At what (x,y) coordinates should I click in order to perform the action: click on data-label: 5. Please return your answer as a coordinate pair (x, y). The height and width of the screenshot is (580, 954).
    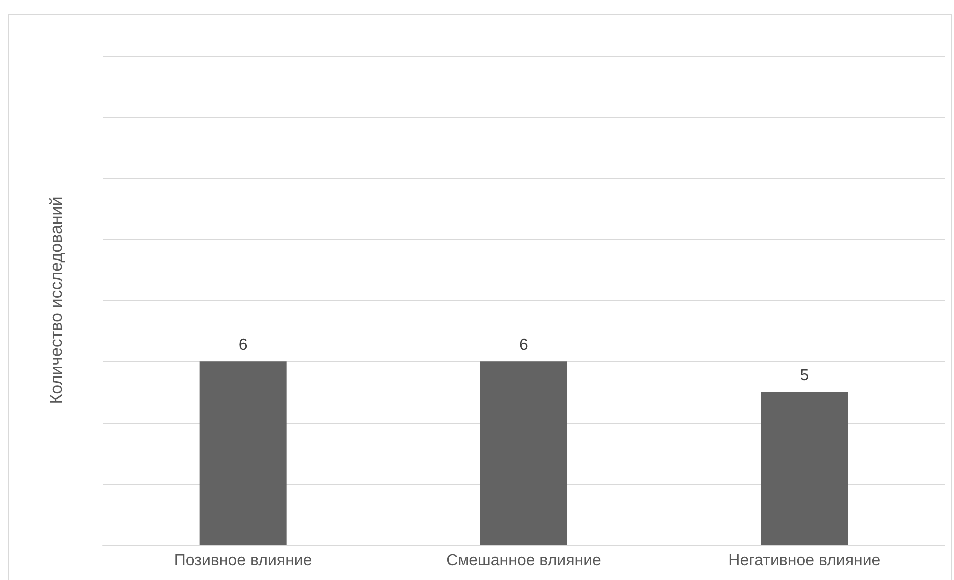
    Looking at the image, I should click on (805, 376).